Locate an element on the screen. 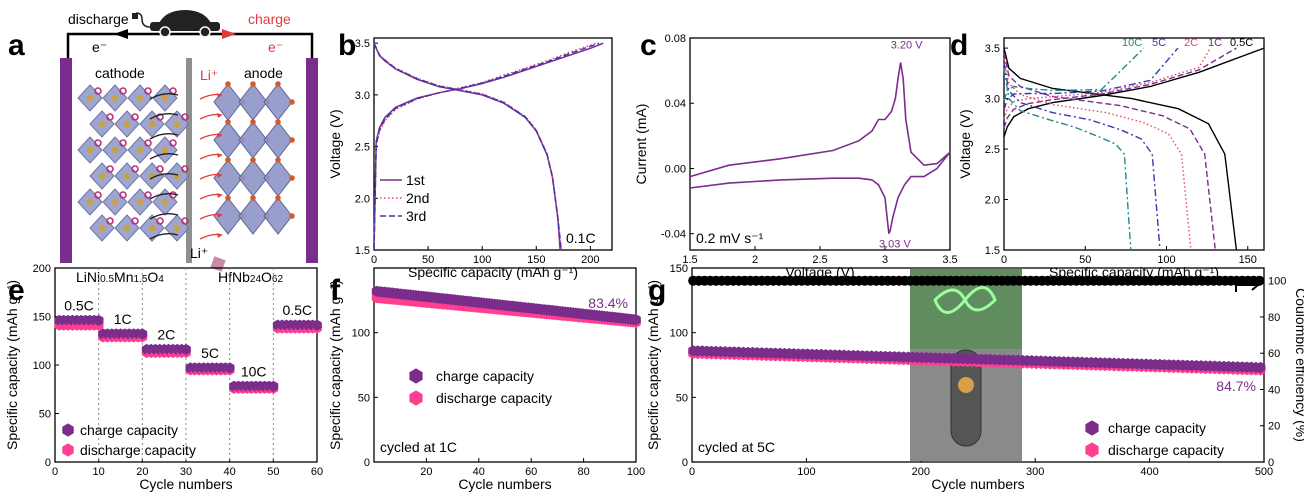 This screenshot has width=1304, height=492. panel-letter-e: e is located at coordinates (16, 290).